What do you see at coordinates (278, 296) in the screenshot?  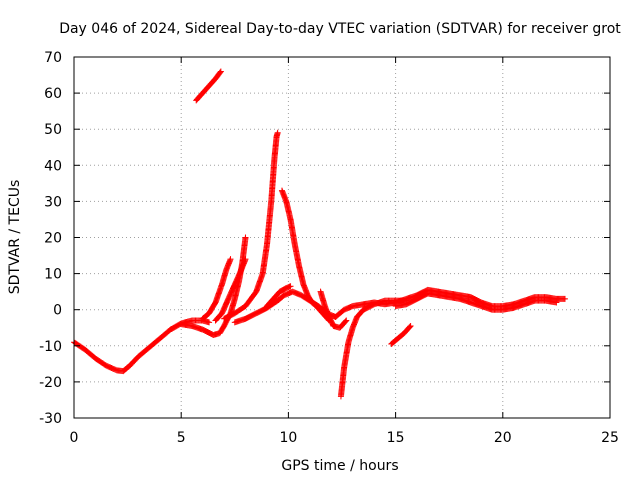 I see `series-segment-mid-branch` at bounding box center [278, 296].